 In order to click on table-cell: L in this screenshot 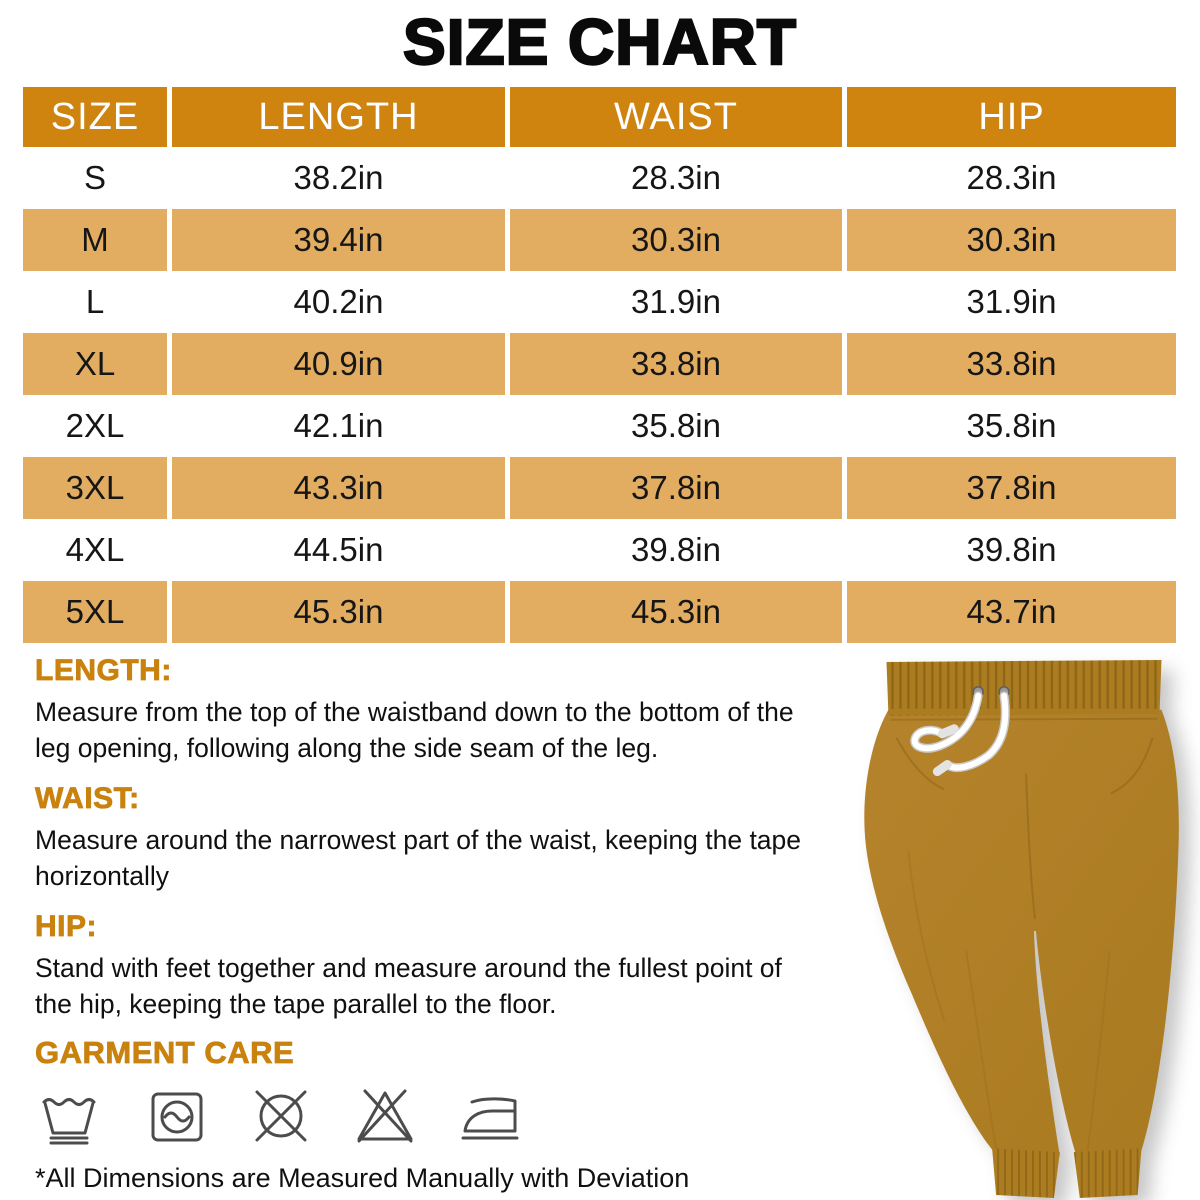, I will do `click(95, 301)`.